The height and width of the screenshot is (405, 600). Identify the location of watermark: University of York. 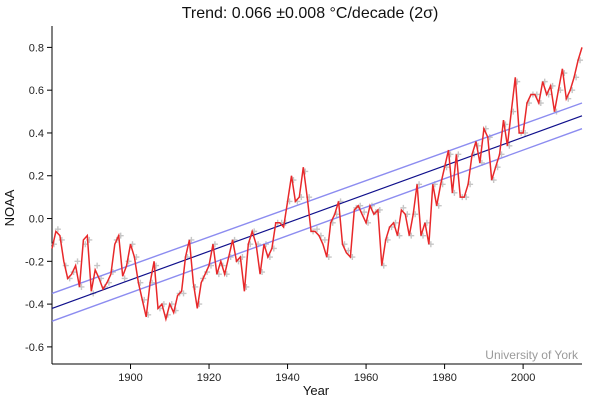
(532, 355).